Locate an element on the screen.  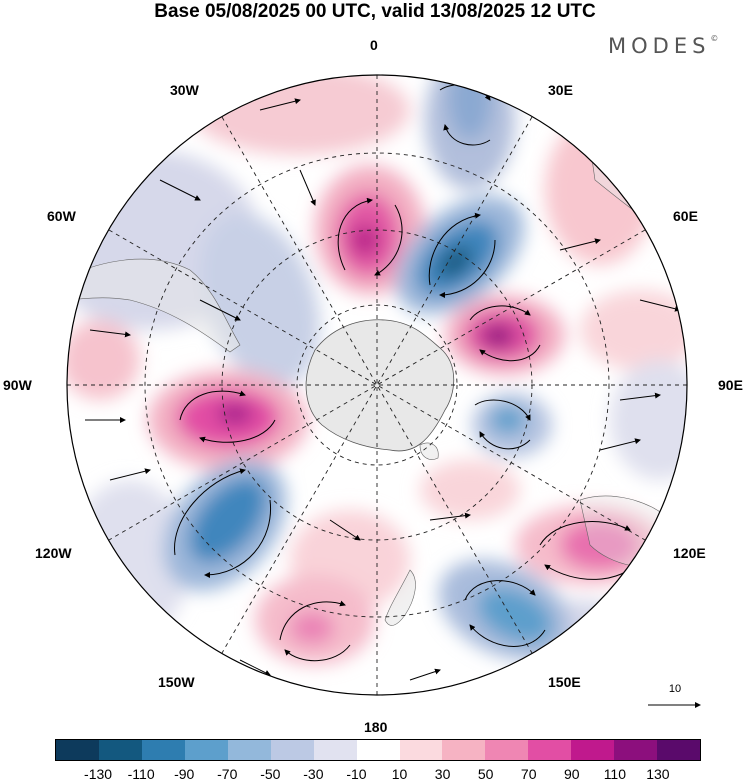
colorbar is located at coordinates (378, 750).